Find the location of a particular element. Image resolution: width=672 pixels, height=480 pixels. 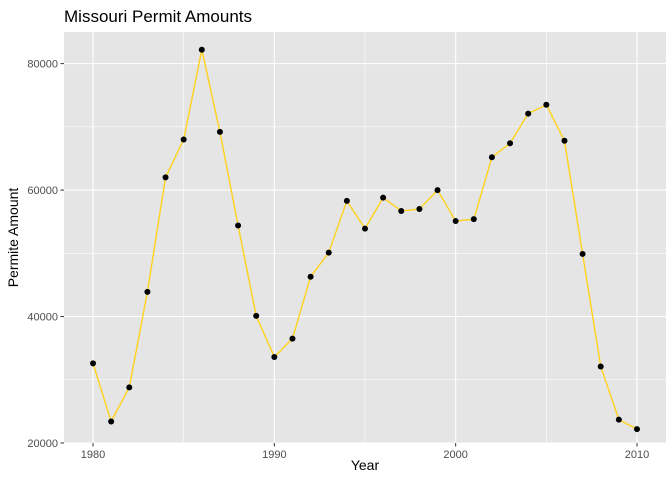

x-tick-label: 2010 is located at coordinates (637, 455).